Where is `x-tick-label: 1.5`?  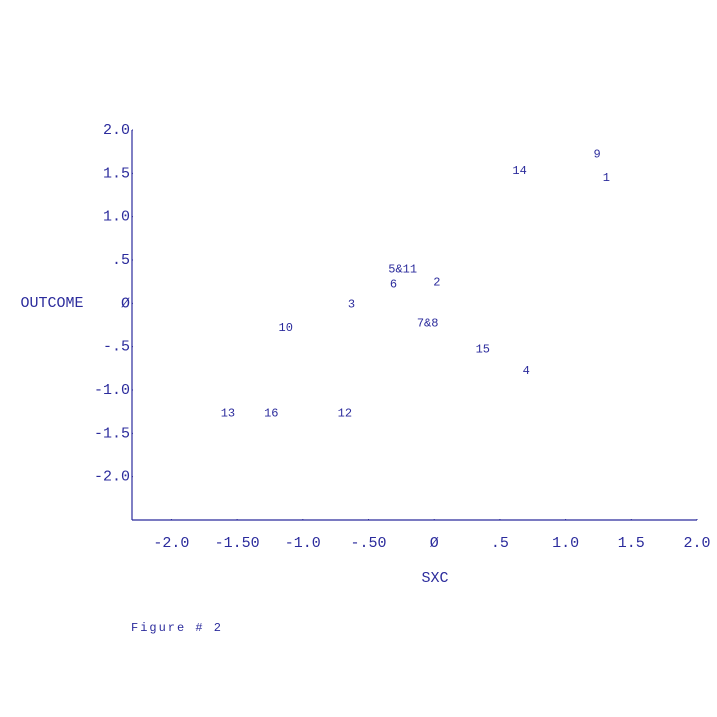
x-tick-label: 1.5 is located at coordinates (631, 543).